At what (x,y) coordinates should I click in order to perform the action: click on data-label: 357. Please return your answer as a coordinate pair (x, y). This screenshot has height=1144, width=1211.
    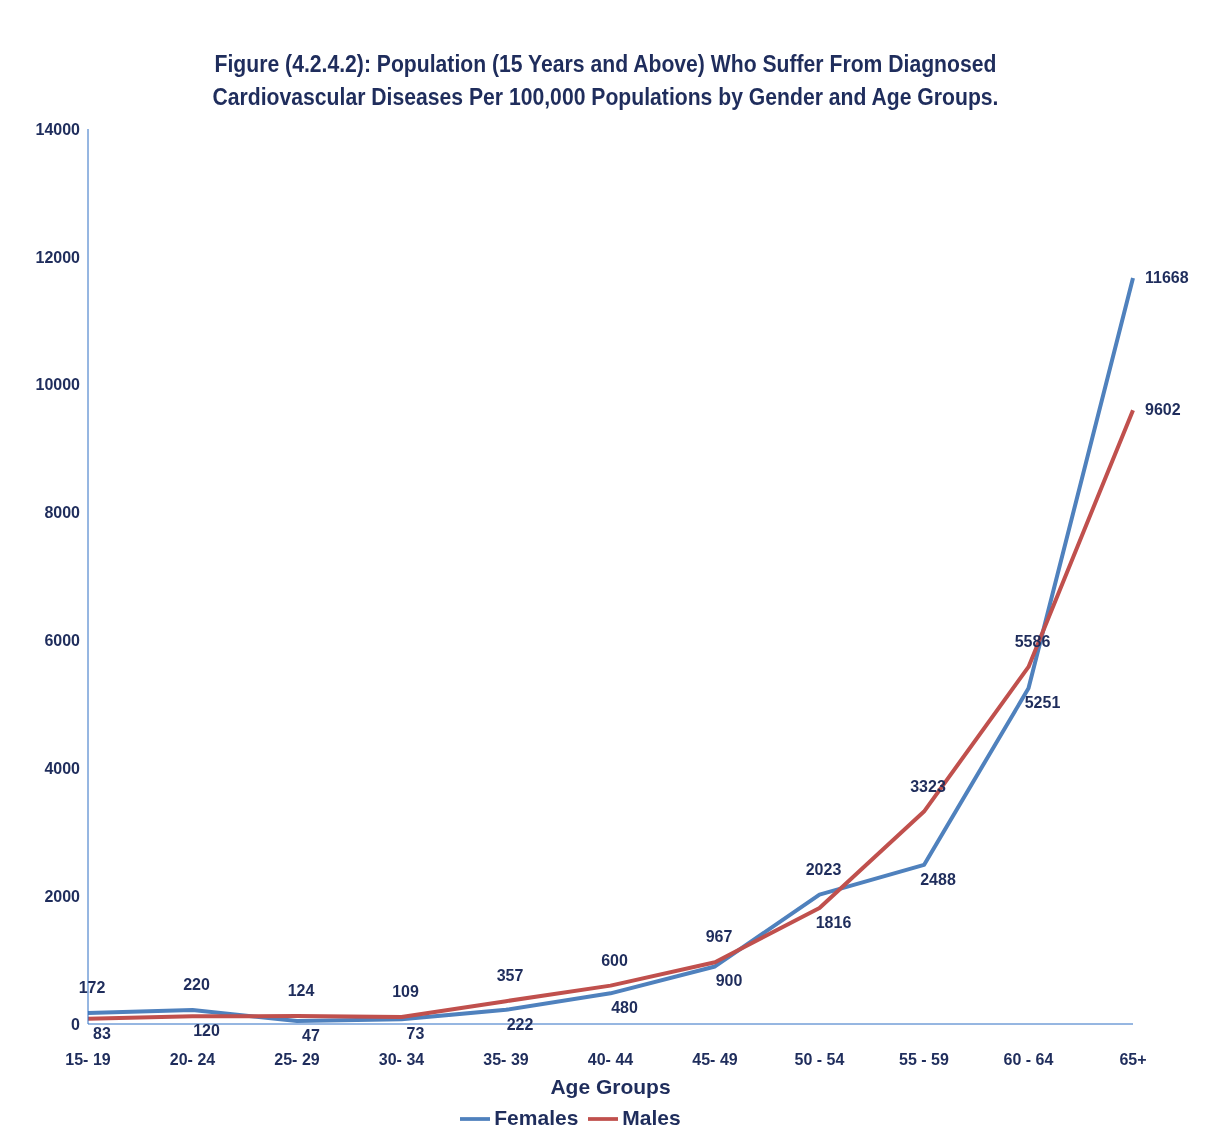
    Looking at the image, I should click on (510, 976).